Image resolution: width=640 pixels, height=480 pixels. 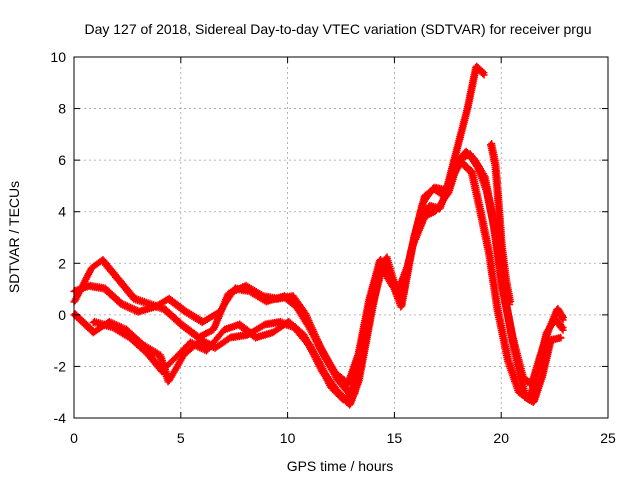 I want to click on y-tick-label: -2, so click(x=60, y=366).